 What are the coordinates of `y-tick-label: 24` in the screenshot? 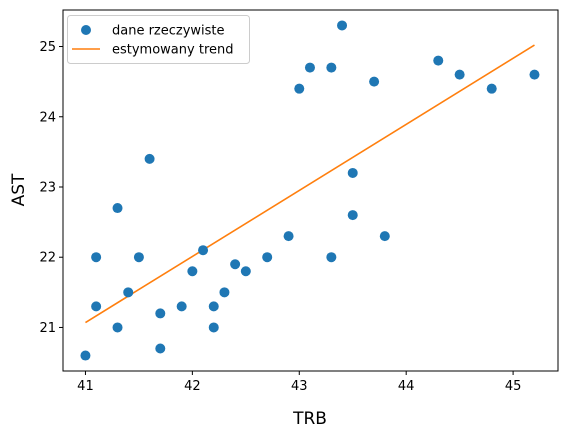 It's located at (47, 117).